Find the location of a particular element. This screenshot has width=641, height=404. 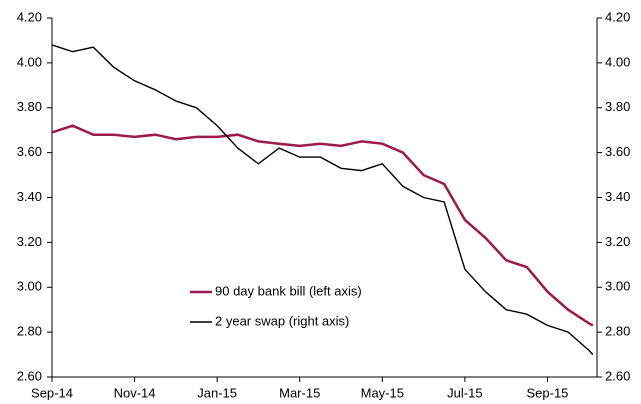

y-tick-label: 3.80 is located at coordinates (29, 106).